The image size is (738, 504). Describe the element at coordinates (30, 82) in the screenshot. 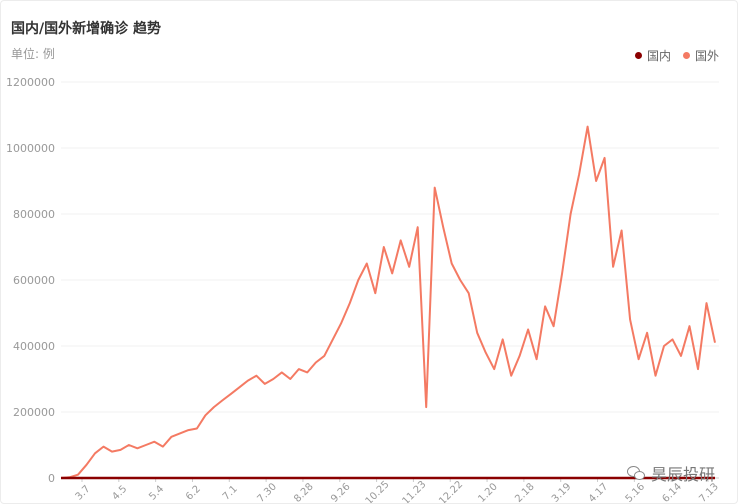

I see `y-tick-label: 1200000` at that location.